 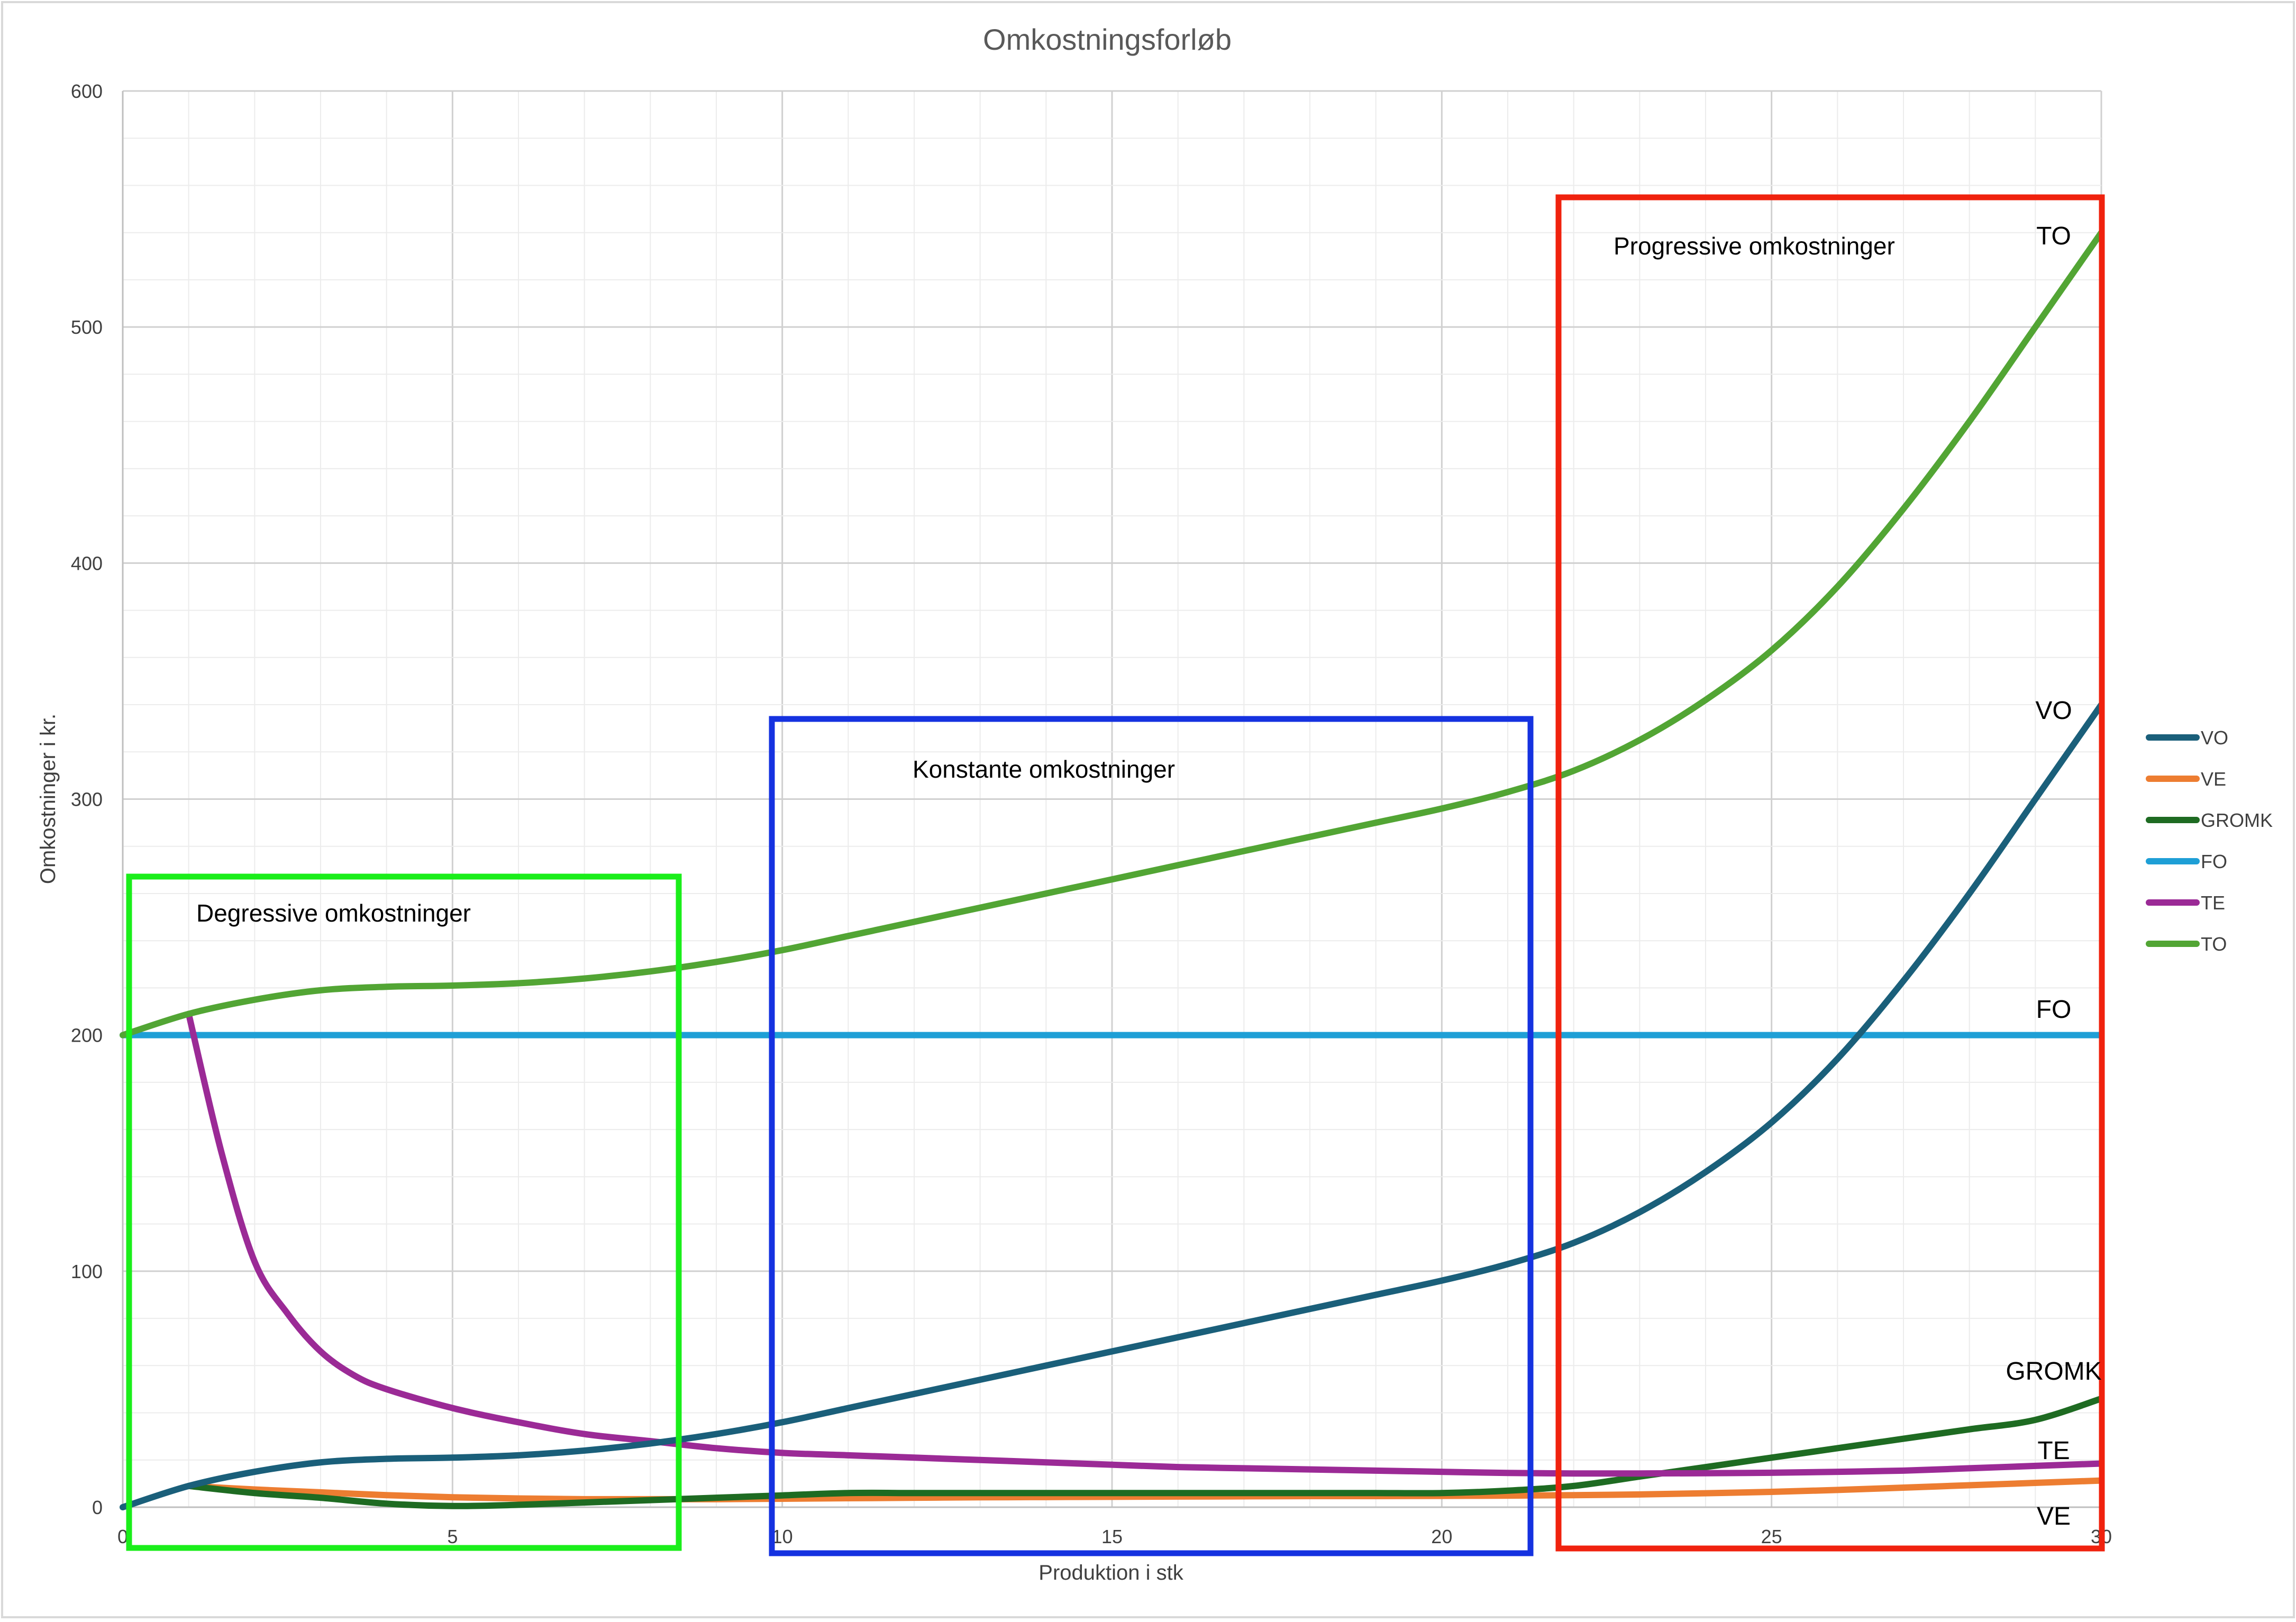 I want to click on y-tick-label: 600, so click(x=87, y=91).